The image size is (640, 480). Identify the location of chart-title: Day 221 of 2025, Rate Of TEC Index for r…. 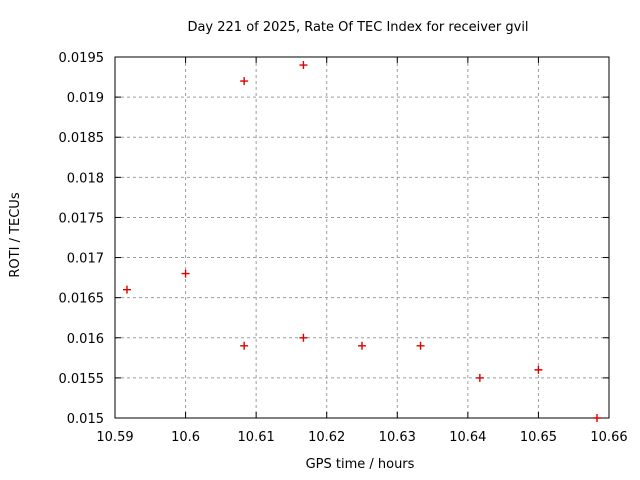
(357, 27).